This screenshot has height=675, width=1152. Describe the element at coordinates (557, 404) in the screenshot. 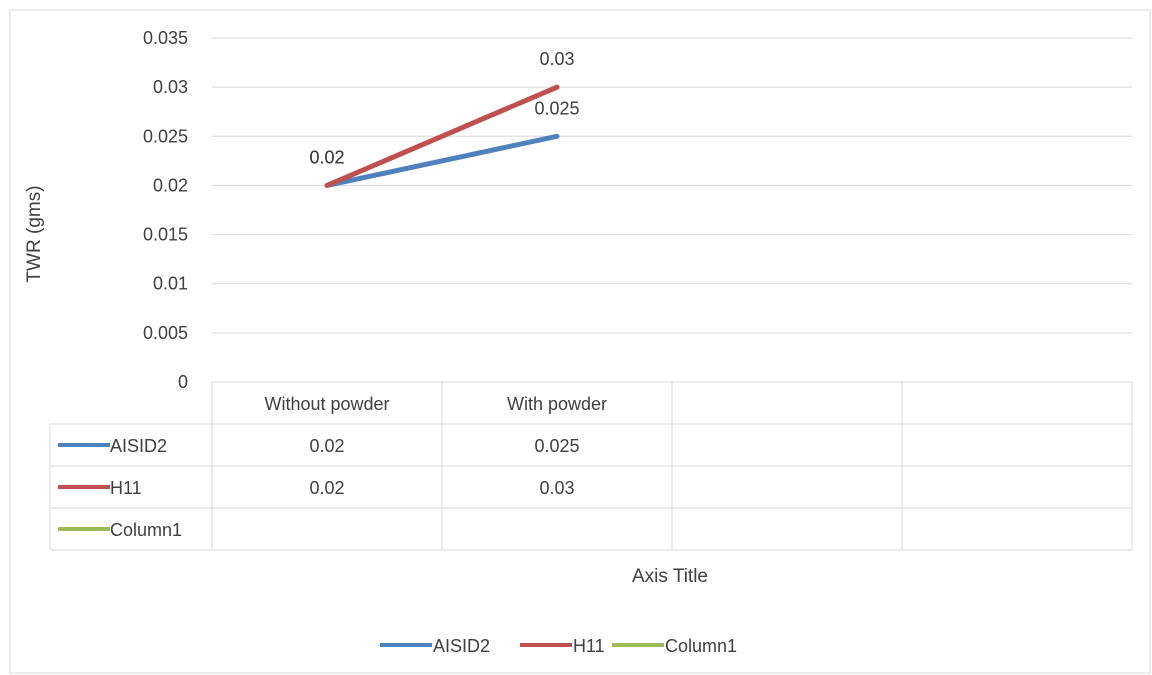

I see `x-category-label: With powder` at that location.